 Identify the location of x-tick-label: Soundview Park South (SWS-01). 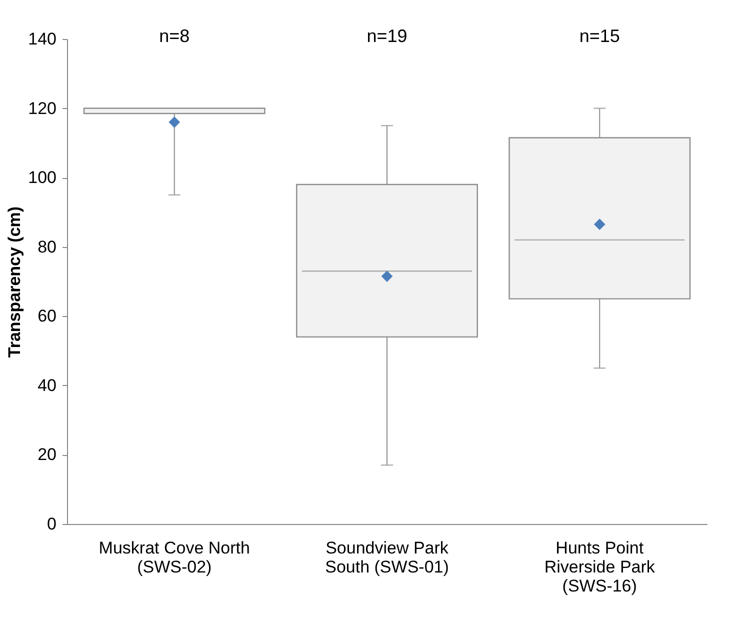
(387, 557).